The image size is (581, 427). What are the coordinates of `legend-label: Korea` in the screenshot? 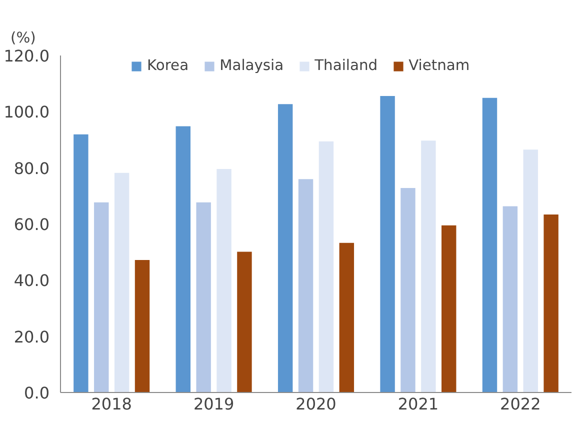 It's located at (168, 65).